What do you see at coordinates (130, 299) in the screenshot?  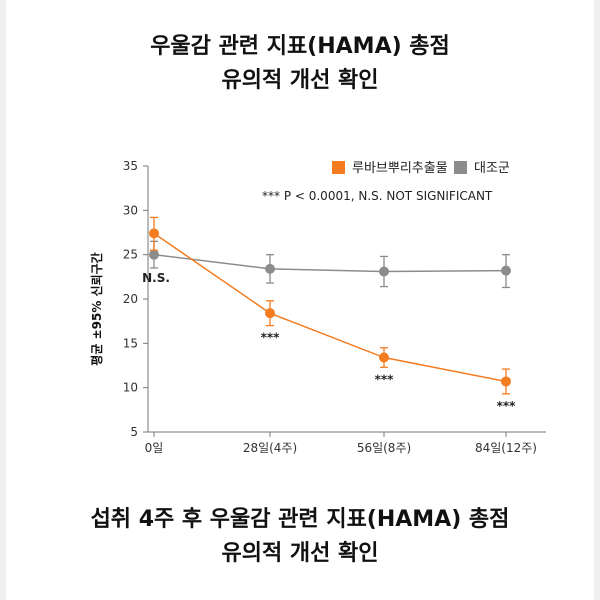 I see `y-tick-label-3: 20` at bounding box center [130, 299].